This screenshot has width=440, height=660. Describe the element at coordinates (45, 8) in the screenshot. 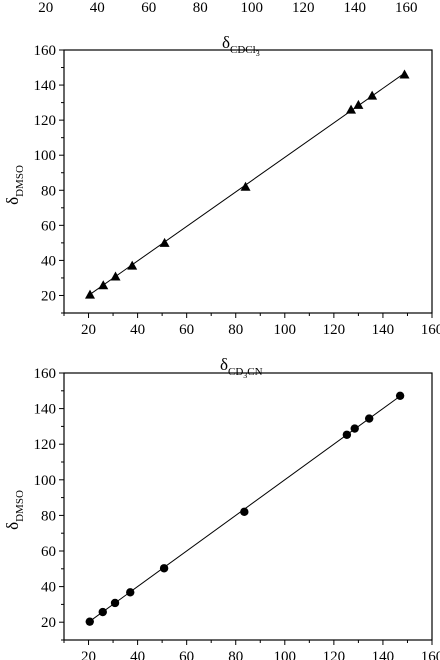

I see `top-axis-tick-label: 20` at that location.